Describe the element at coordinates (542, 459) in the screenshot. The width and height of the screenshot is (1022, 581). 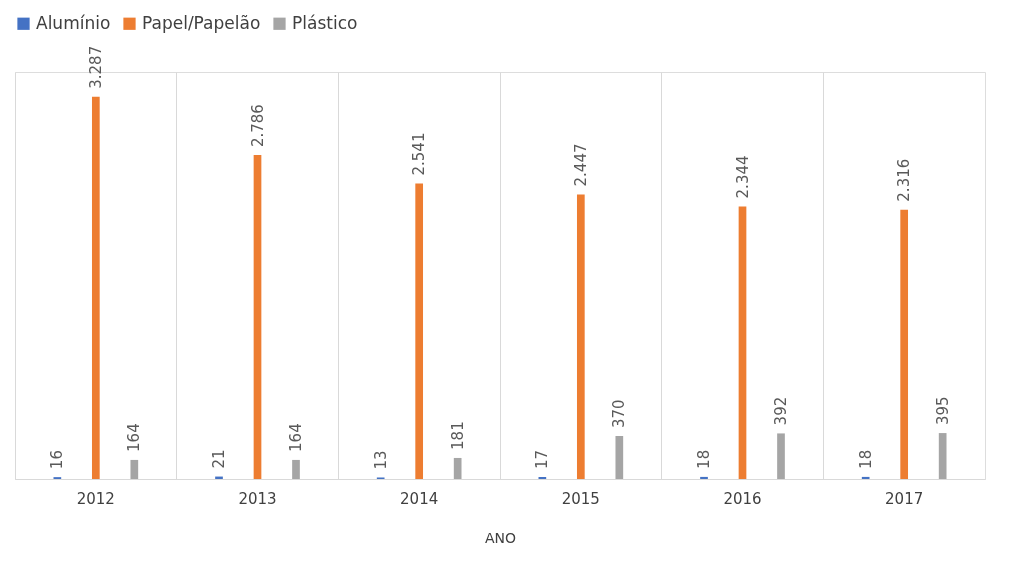
I see `data-label: 17` at that location.